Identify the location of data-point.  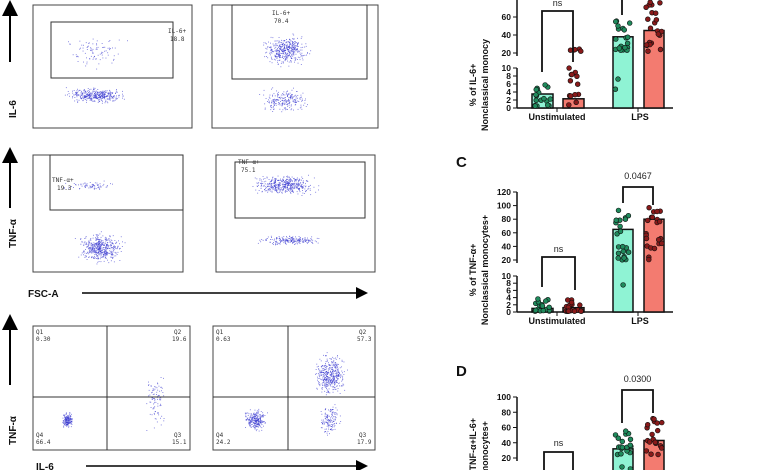
(659, 221).